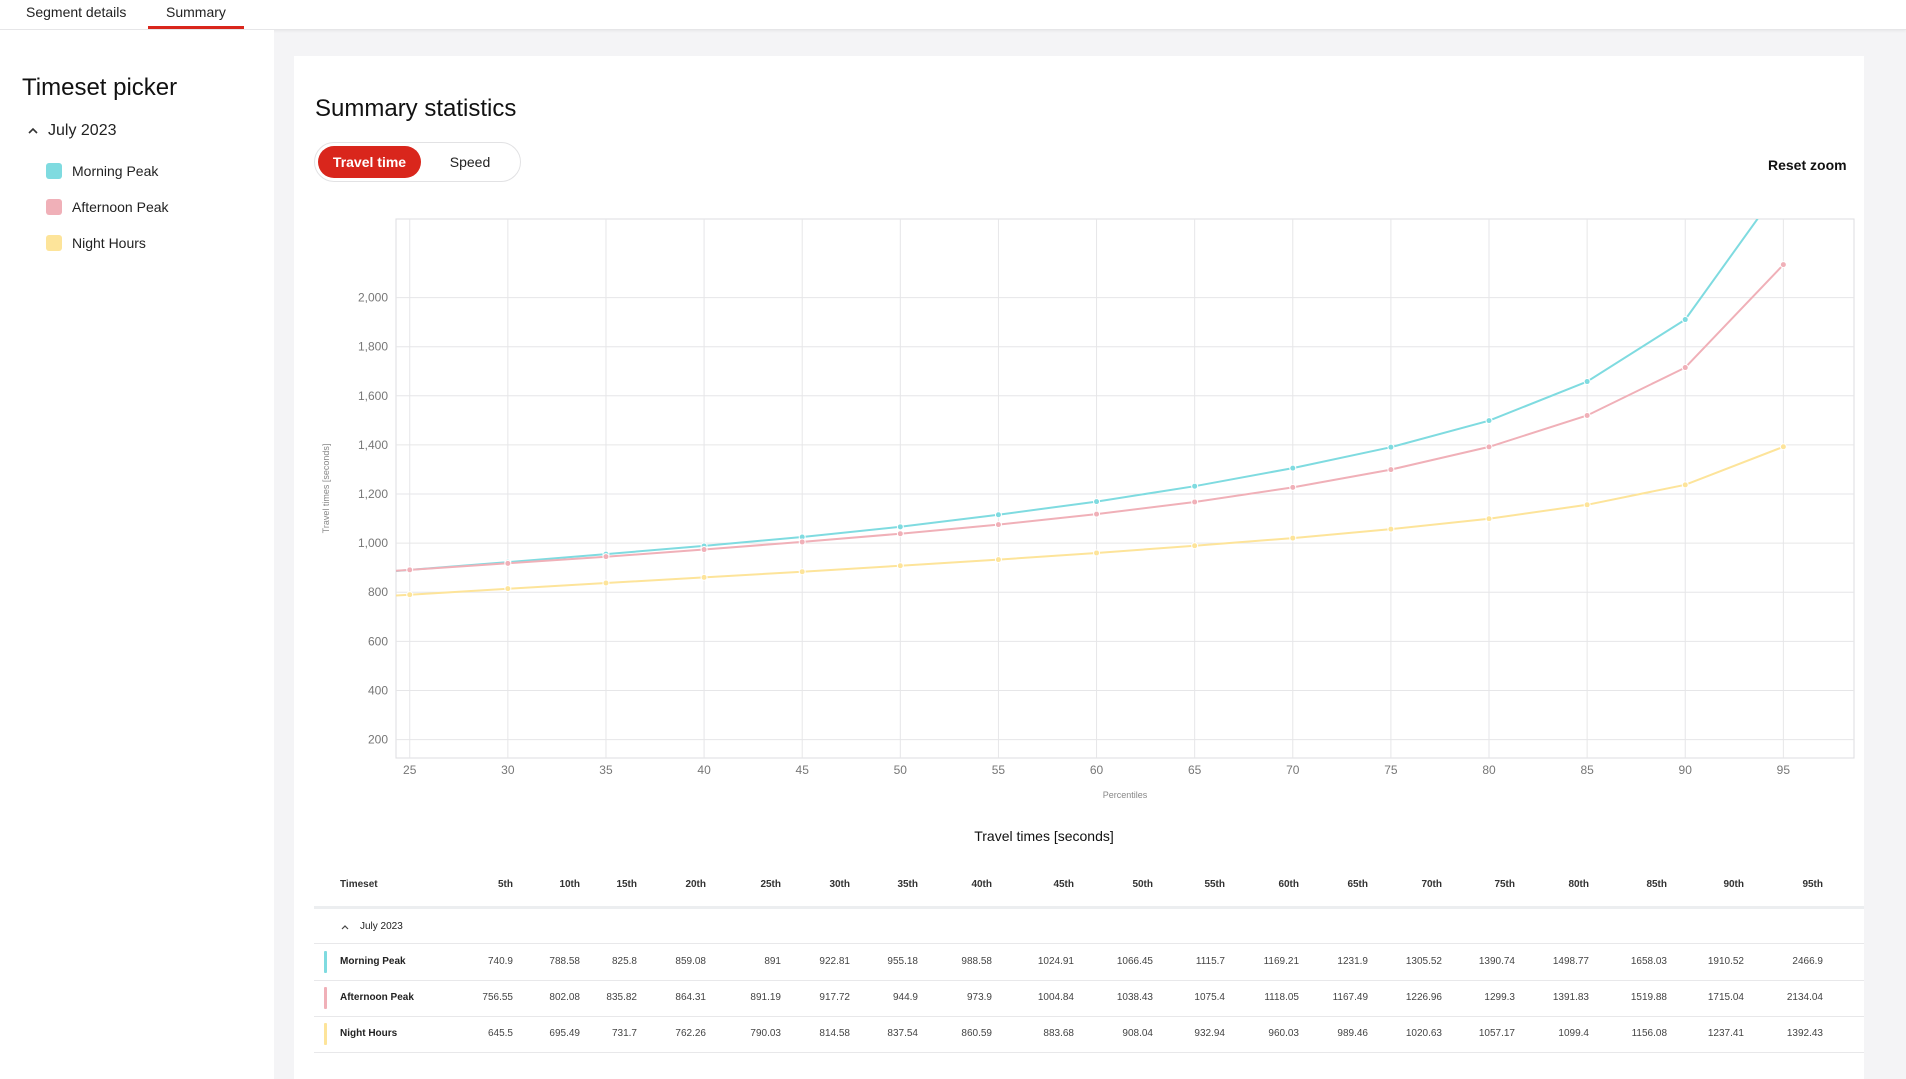  Describe the element at coordinates (369, 1033) in the screenshot. I see `row-timeset-name: Night Hours` at that location.